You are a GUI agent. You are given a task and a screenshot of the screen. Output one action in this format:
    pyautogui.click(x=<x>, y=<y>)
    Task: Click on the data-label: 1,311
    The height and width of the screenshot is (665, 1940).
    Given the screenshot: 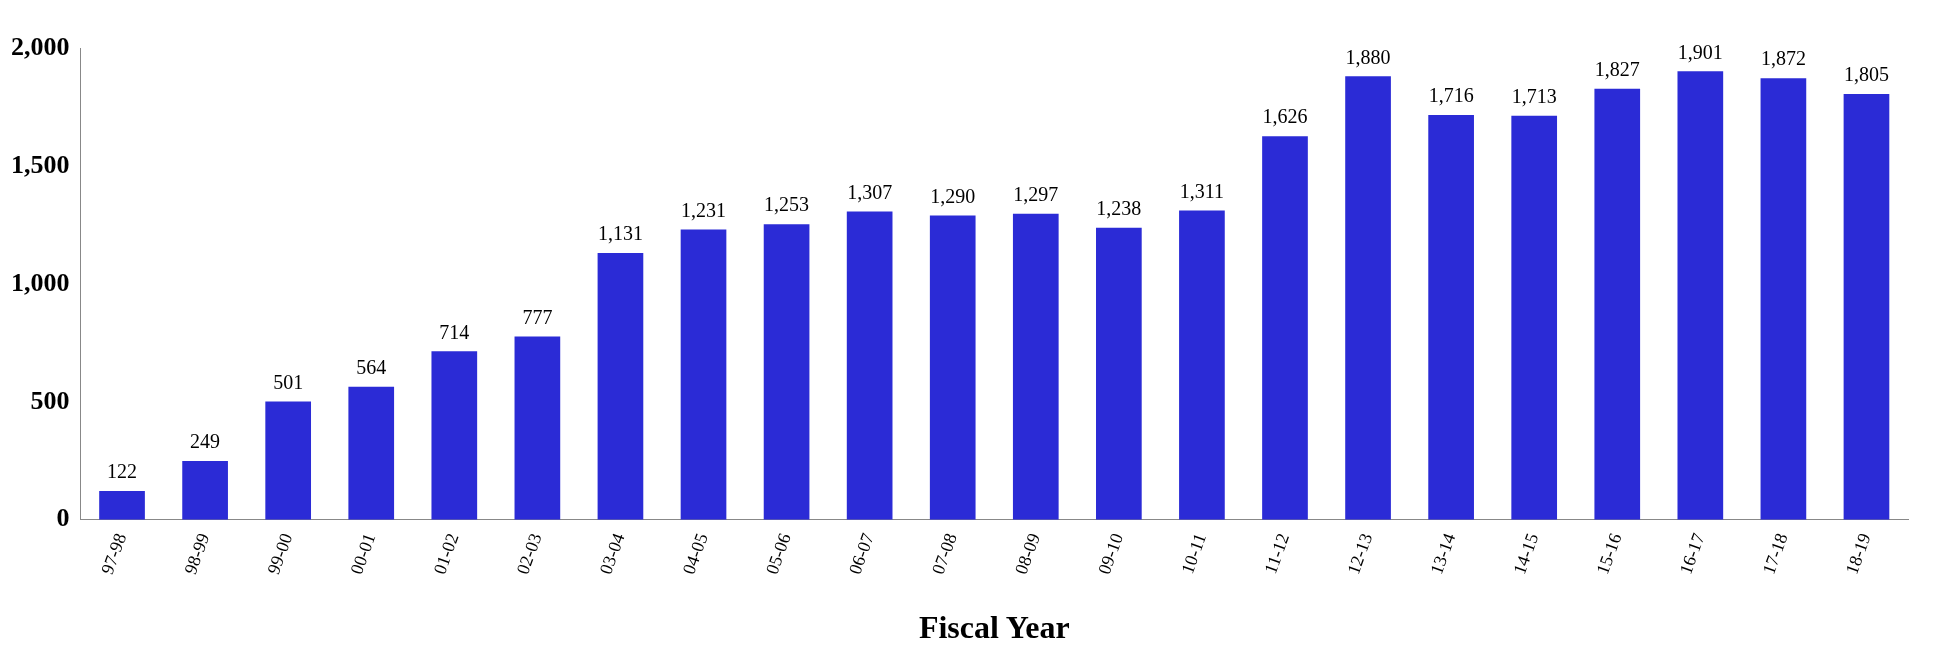 What is the action you would take?
    pyautogui.click(x=1202, y=190)
    